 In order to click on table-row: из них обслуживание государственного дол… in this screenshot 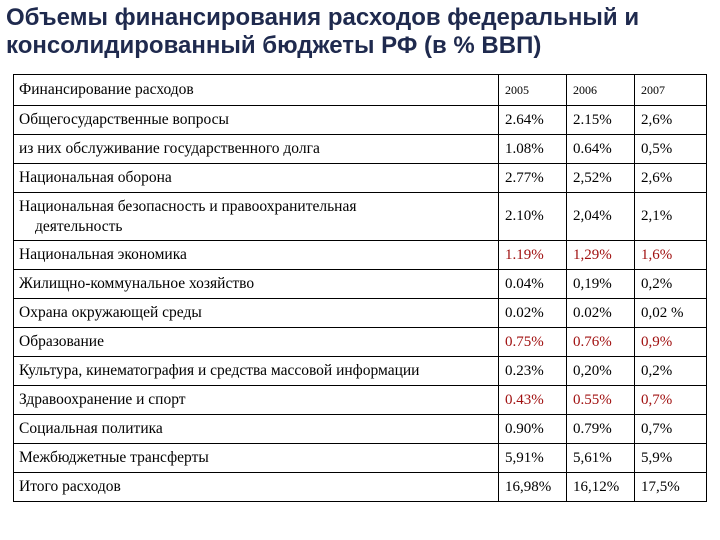, I will do `click(360, 149)`.